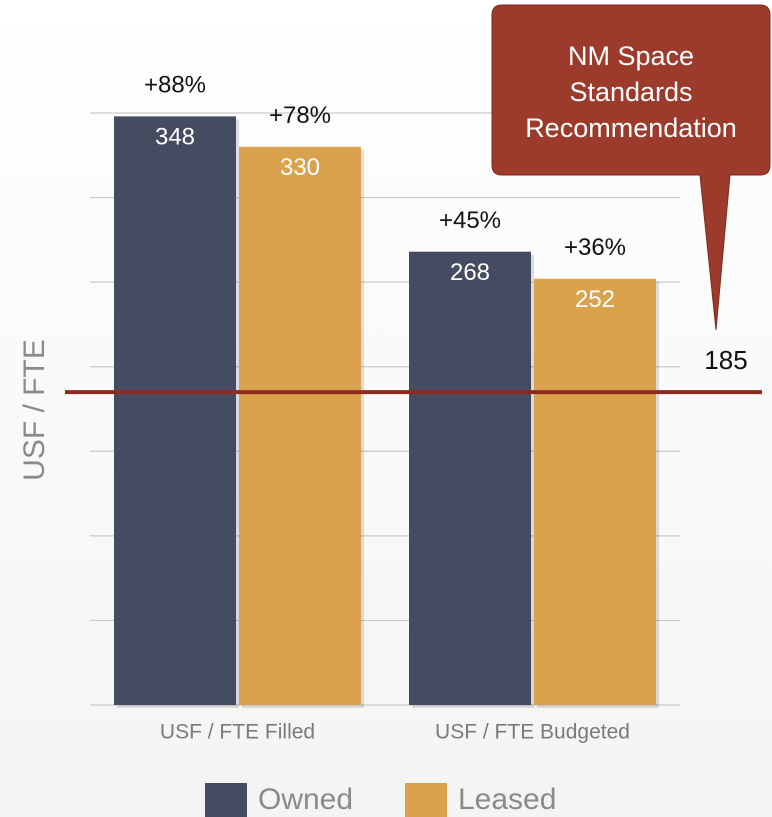 The width and height of the screenshot is (772, 817). What do you see at coordinates (631, 167) in the screenshot?
I see `callout-box` at bounding box center [631, 167].